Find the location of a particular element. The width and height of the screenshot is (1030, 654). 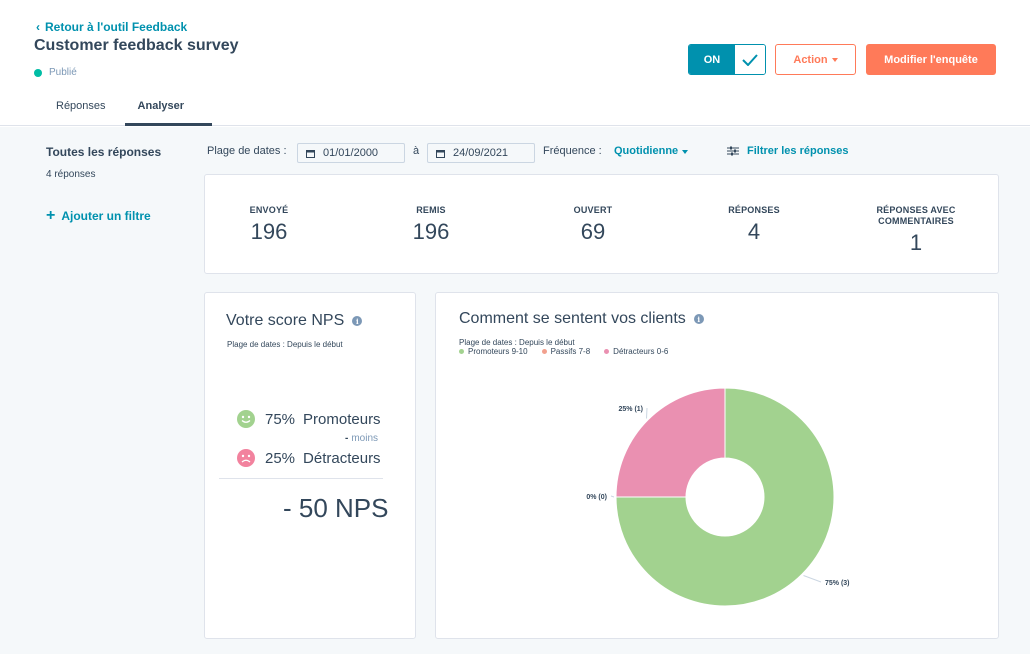

status-dot-icon is located at coordinates (38, 72).